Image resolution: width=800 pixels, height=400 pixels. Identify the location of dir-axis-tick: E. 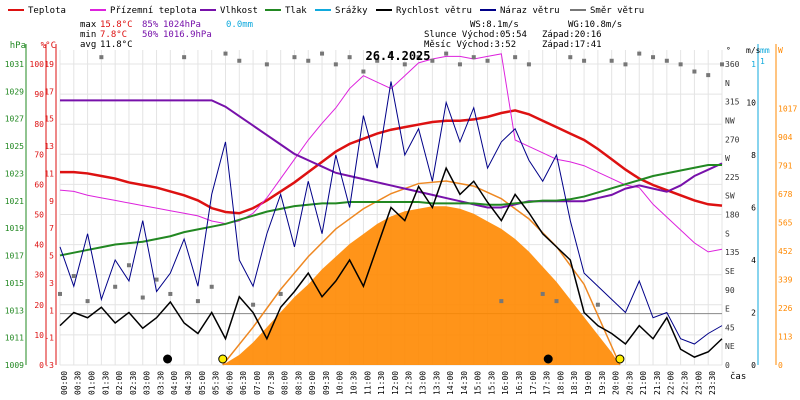
(727, 309).